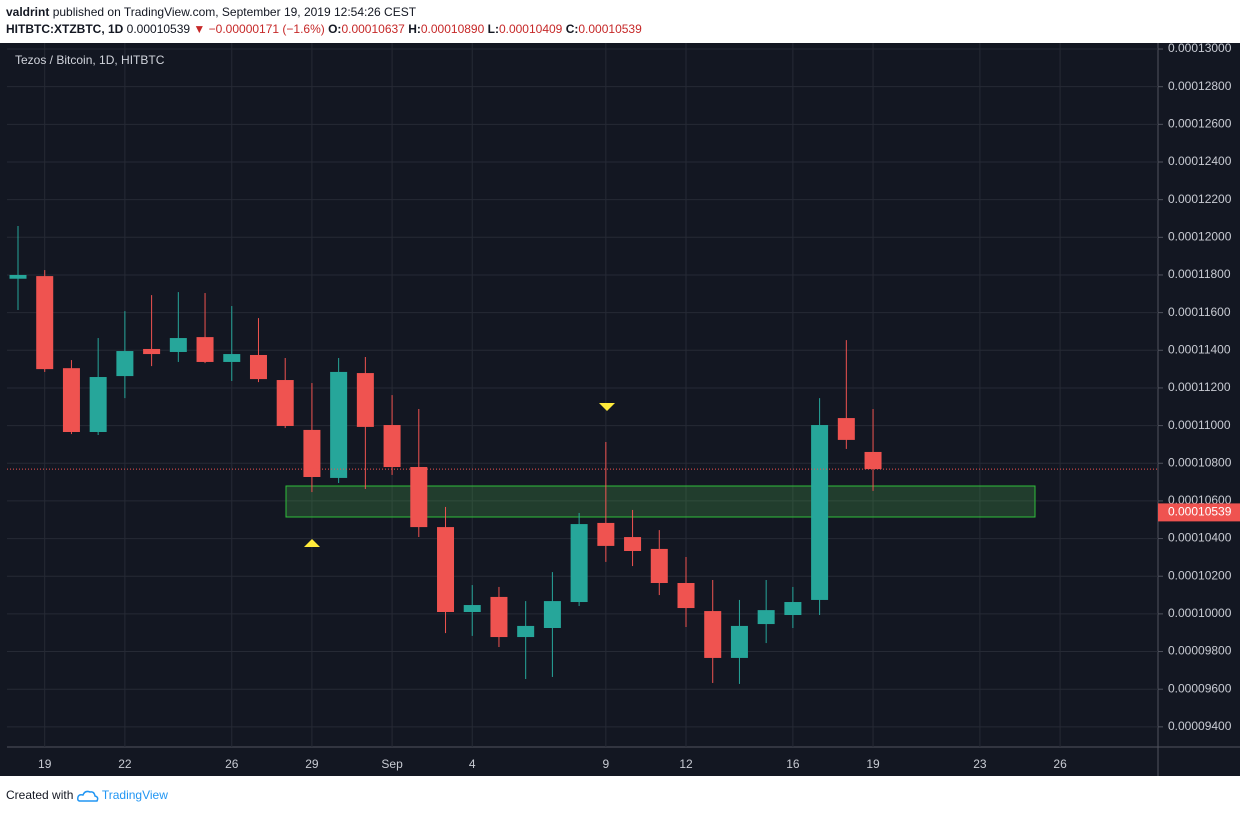 The image size is (1245, 813). What do you see at coordinates (134, 795) in the screenshot?
I see `brand: TradingView` at bounding box center [134, 795].